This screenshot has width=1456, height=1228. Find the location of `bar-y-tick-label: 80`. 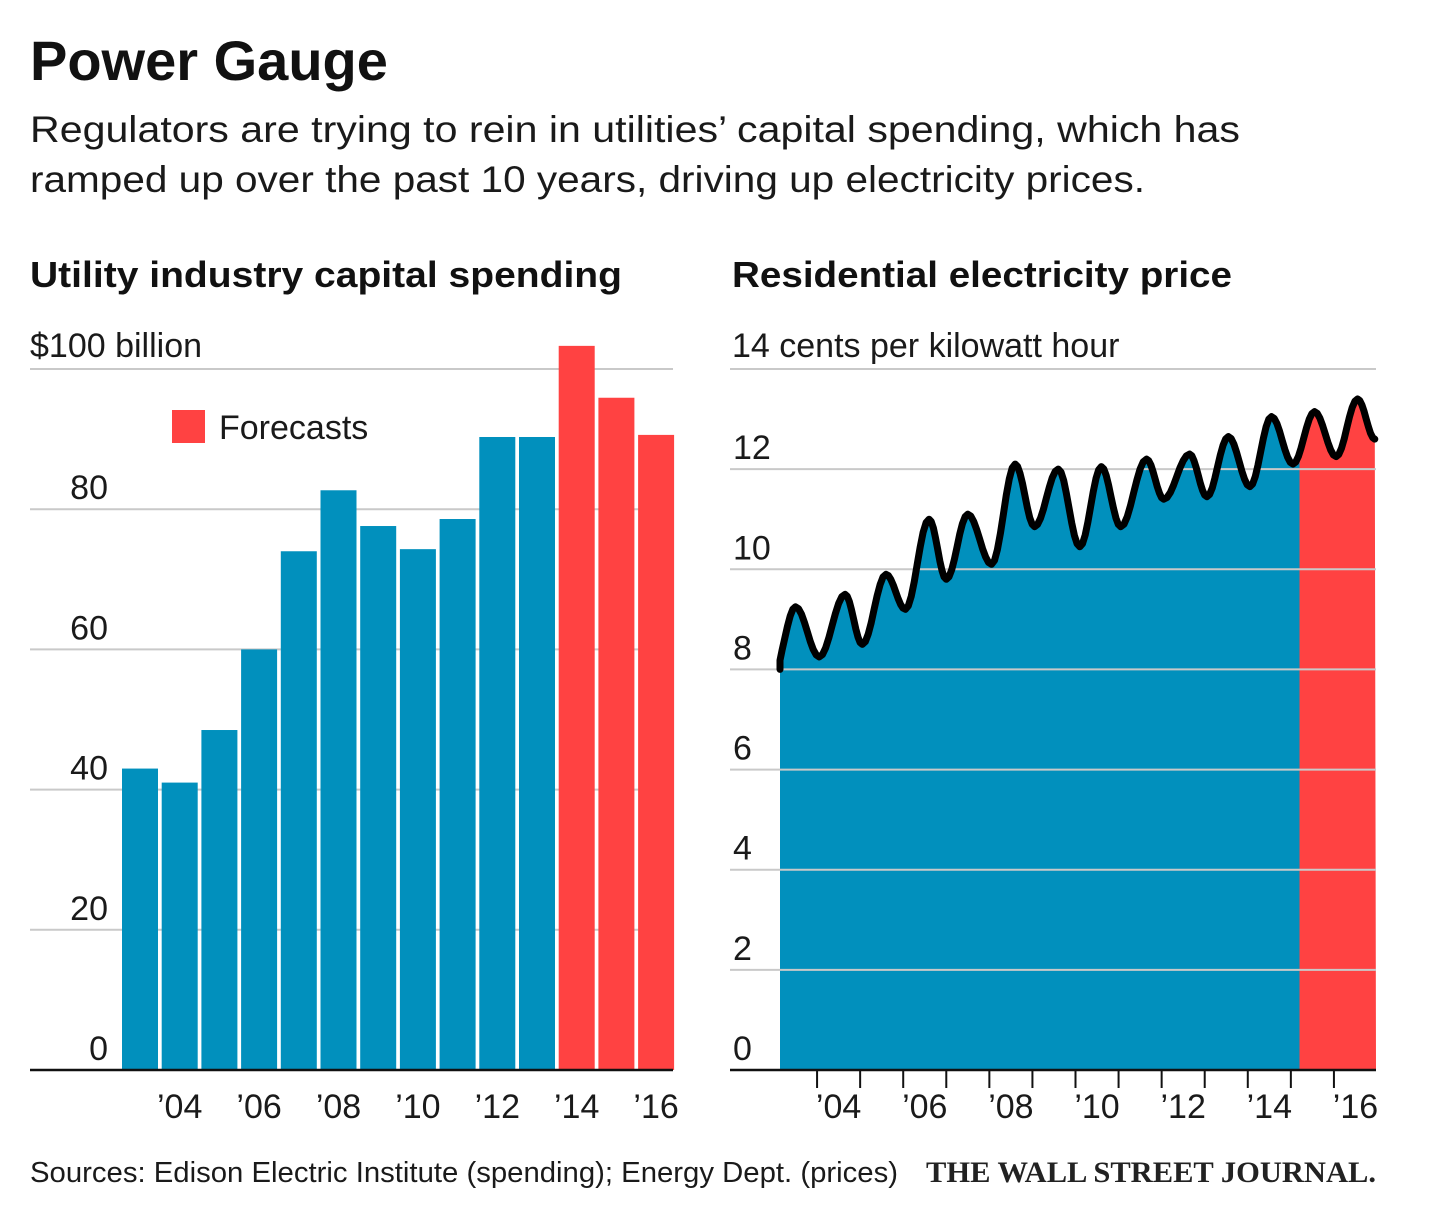

bar-y-tick-label: 80 is located at coordinates (89, 488).